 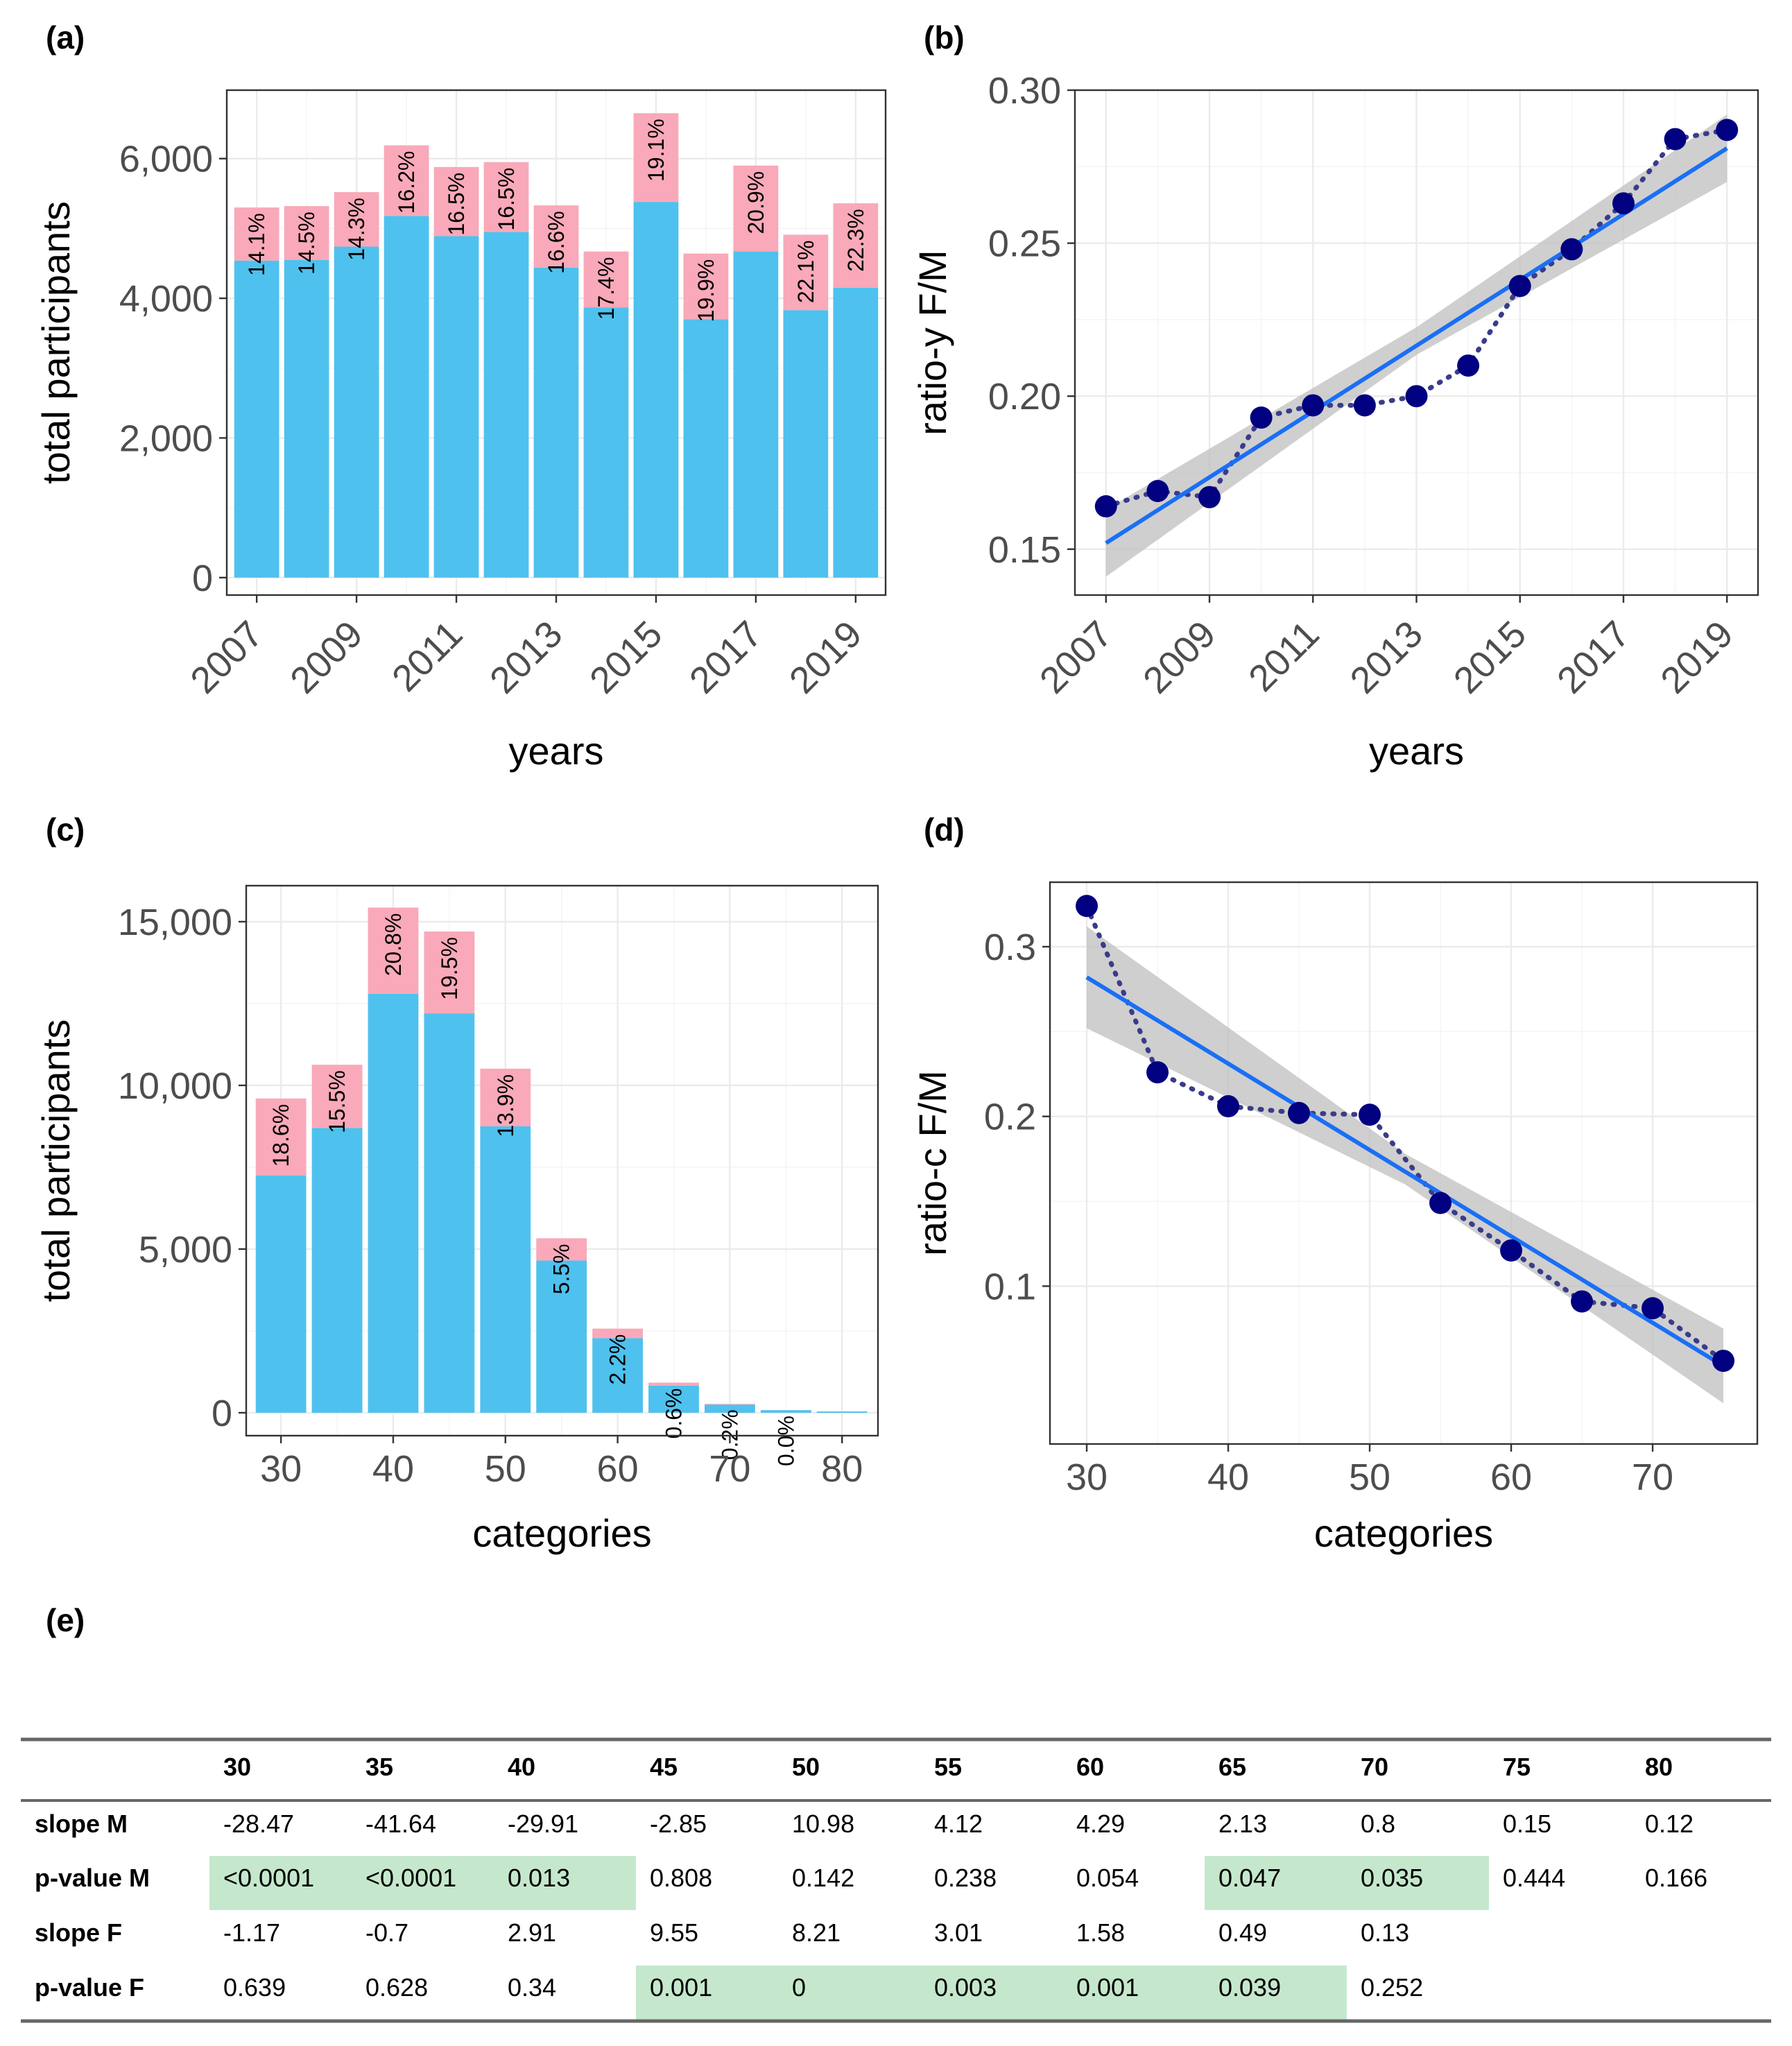 What do you see at coordinates (1010, 1117) in the screenshot?
I see `y-tick-label: 0.2` at bounding box center [1010, 1117].